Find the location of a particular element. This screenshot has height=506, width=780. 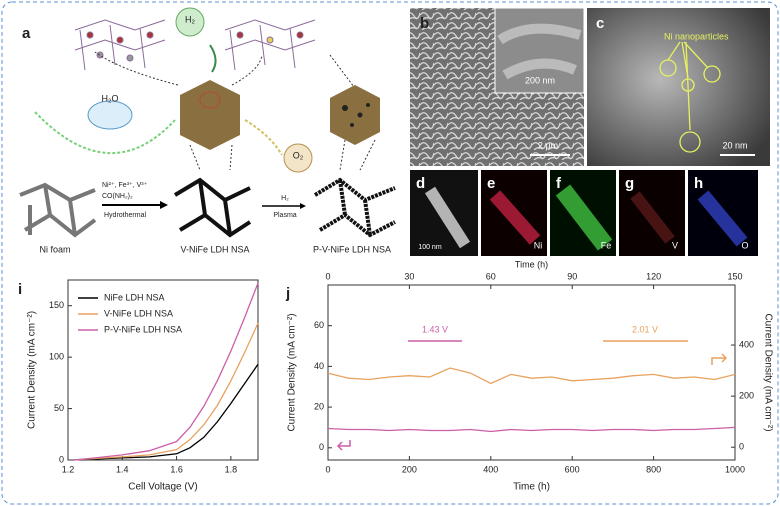

v-nife-network is located at coordinates (212, 207).